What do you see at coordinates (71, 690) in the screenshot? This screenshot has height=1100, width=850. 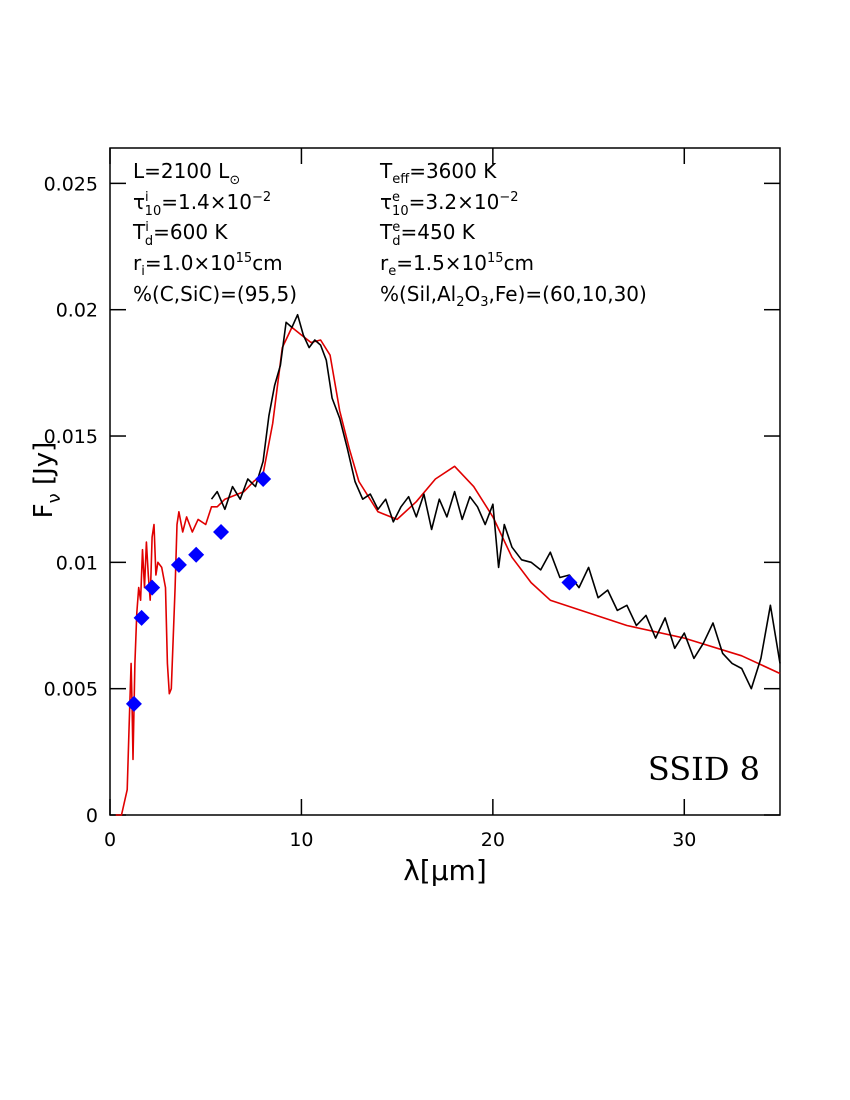 I see `y-tick-label: 0.005` at bounding box center [71, 690].